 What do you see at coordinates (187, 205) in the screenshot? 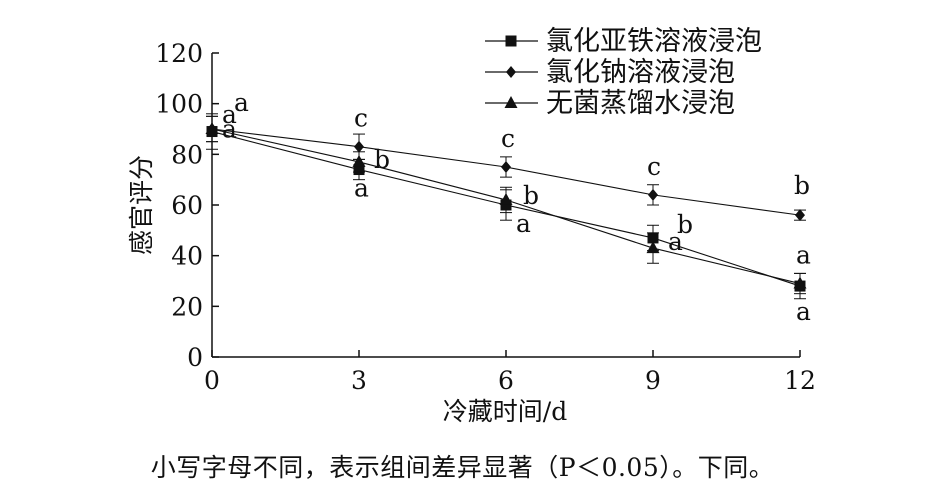
I see `y-tick-label: 60` at bounding box center [187, 205].